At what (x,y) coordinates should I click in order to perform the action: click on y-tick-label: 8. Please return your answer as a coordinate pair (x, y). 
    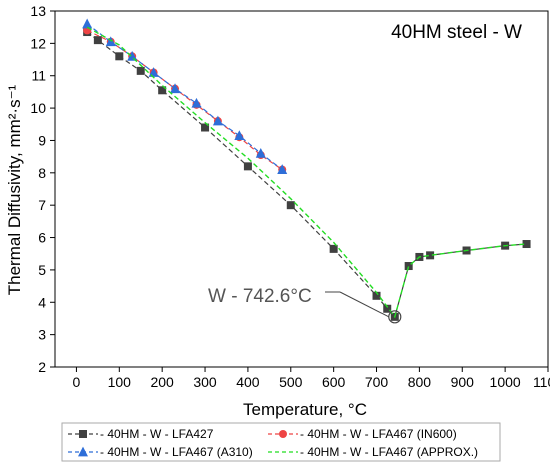
    Looking at the image, I should click on (42, 173).